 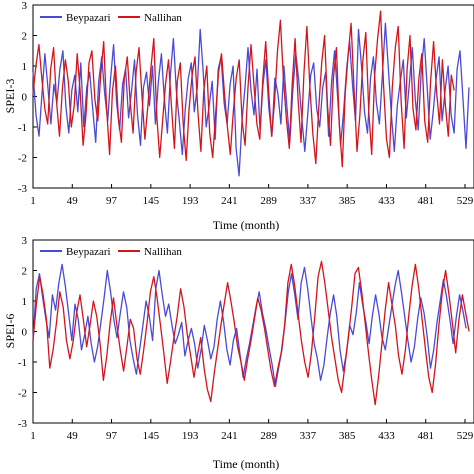 What do you see at coordinates (10, 331) in the screenshot?
I see `y-axis-title: SPEI-6` at bounding box center [10, 331].